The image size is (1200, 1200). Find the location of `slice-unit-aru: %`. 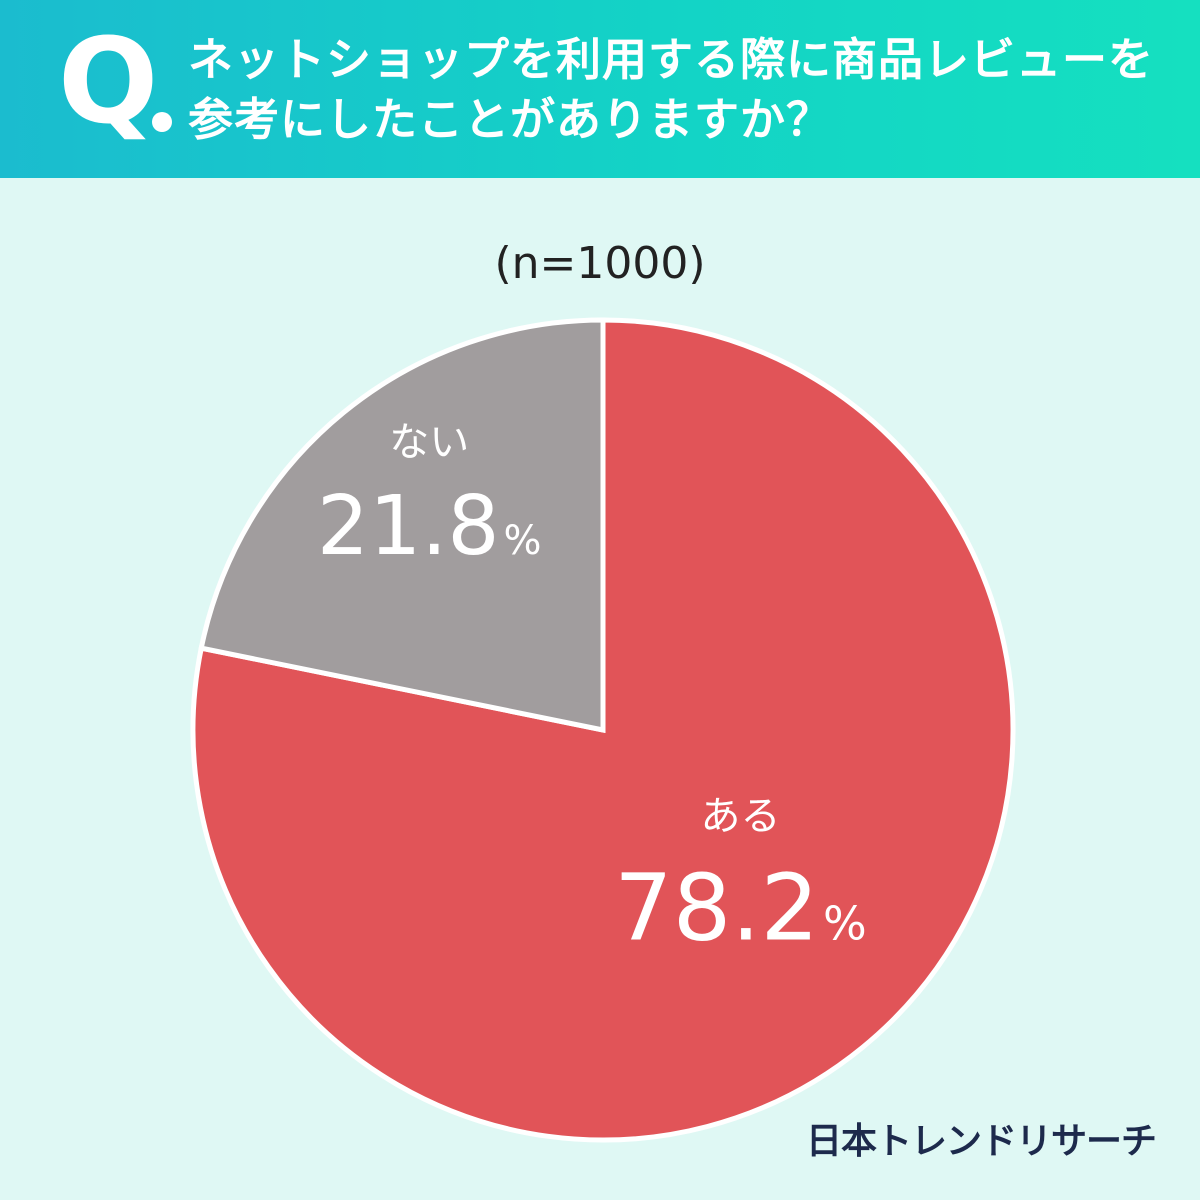

slice-unit-aru: % is located at coordinates (845, 924).